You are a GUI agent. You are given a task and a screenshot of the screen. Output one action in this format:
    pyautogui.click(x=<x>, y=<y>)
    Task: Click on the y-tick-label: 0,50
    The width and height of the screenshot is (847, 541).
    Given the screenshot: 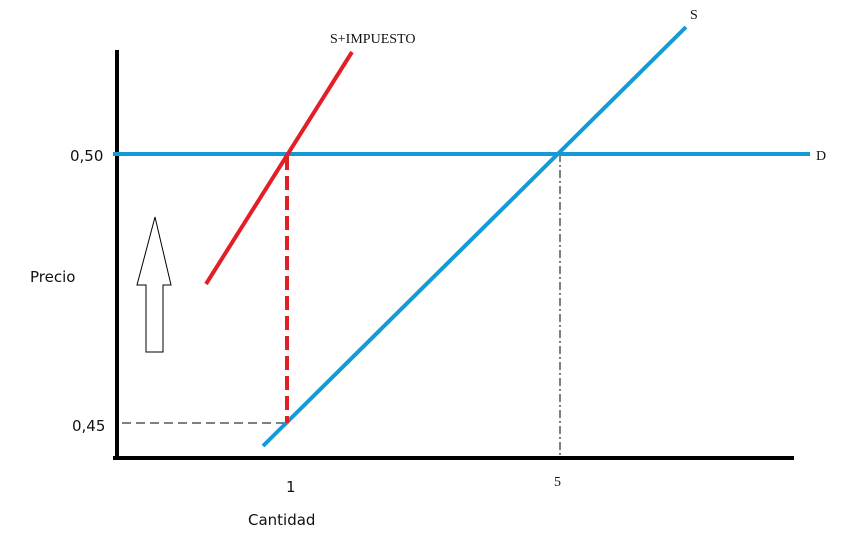 What is the action you would take?
    pyautogui.click(x=86, y=156)
    